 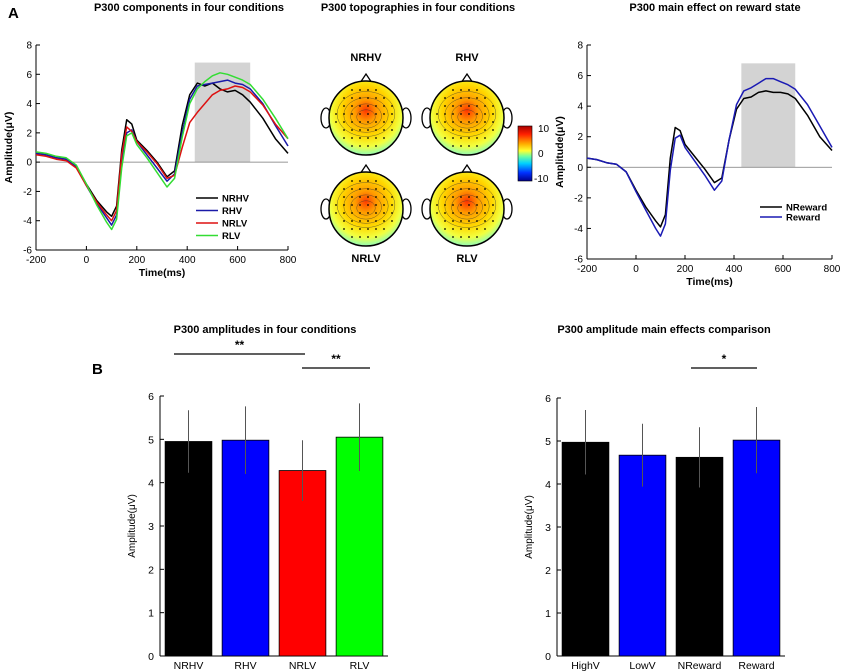 What do you see at coordinates (585, 549) in the screenshot?
I see `main_effects-bar-highv` at bounding box center [585, 549].